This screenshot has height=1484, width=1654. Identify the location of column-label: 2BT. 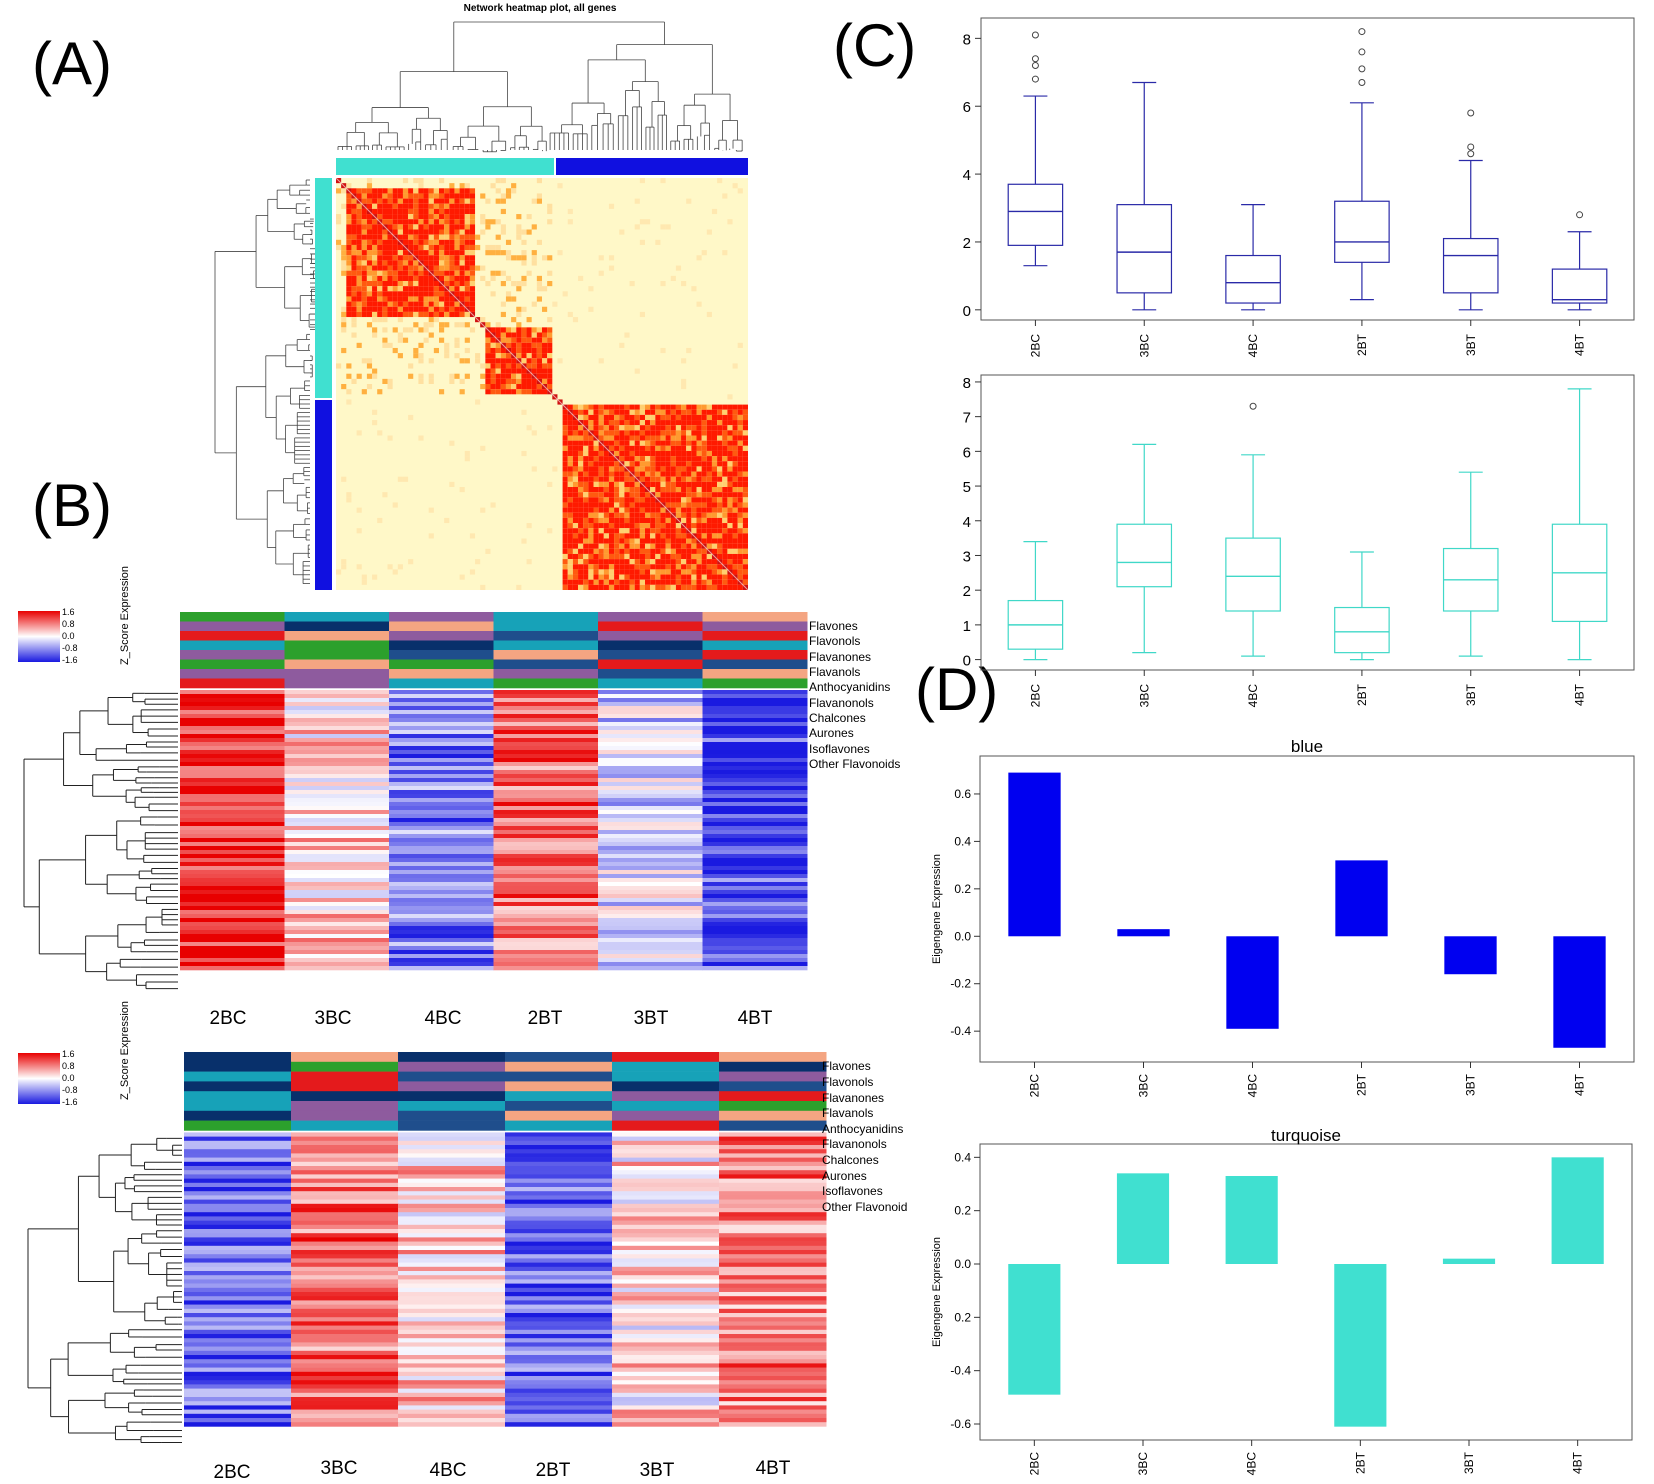
(553, 1470).